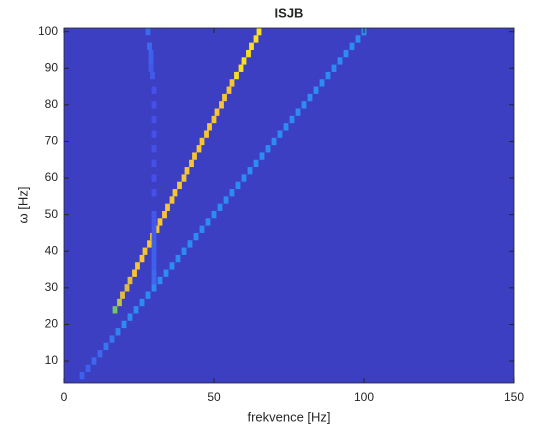  Describe the element at coordinates (52, 141) in the screenshot. I see `y-tick-label: 70` at that location.